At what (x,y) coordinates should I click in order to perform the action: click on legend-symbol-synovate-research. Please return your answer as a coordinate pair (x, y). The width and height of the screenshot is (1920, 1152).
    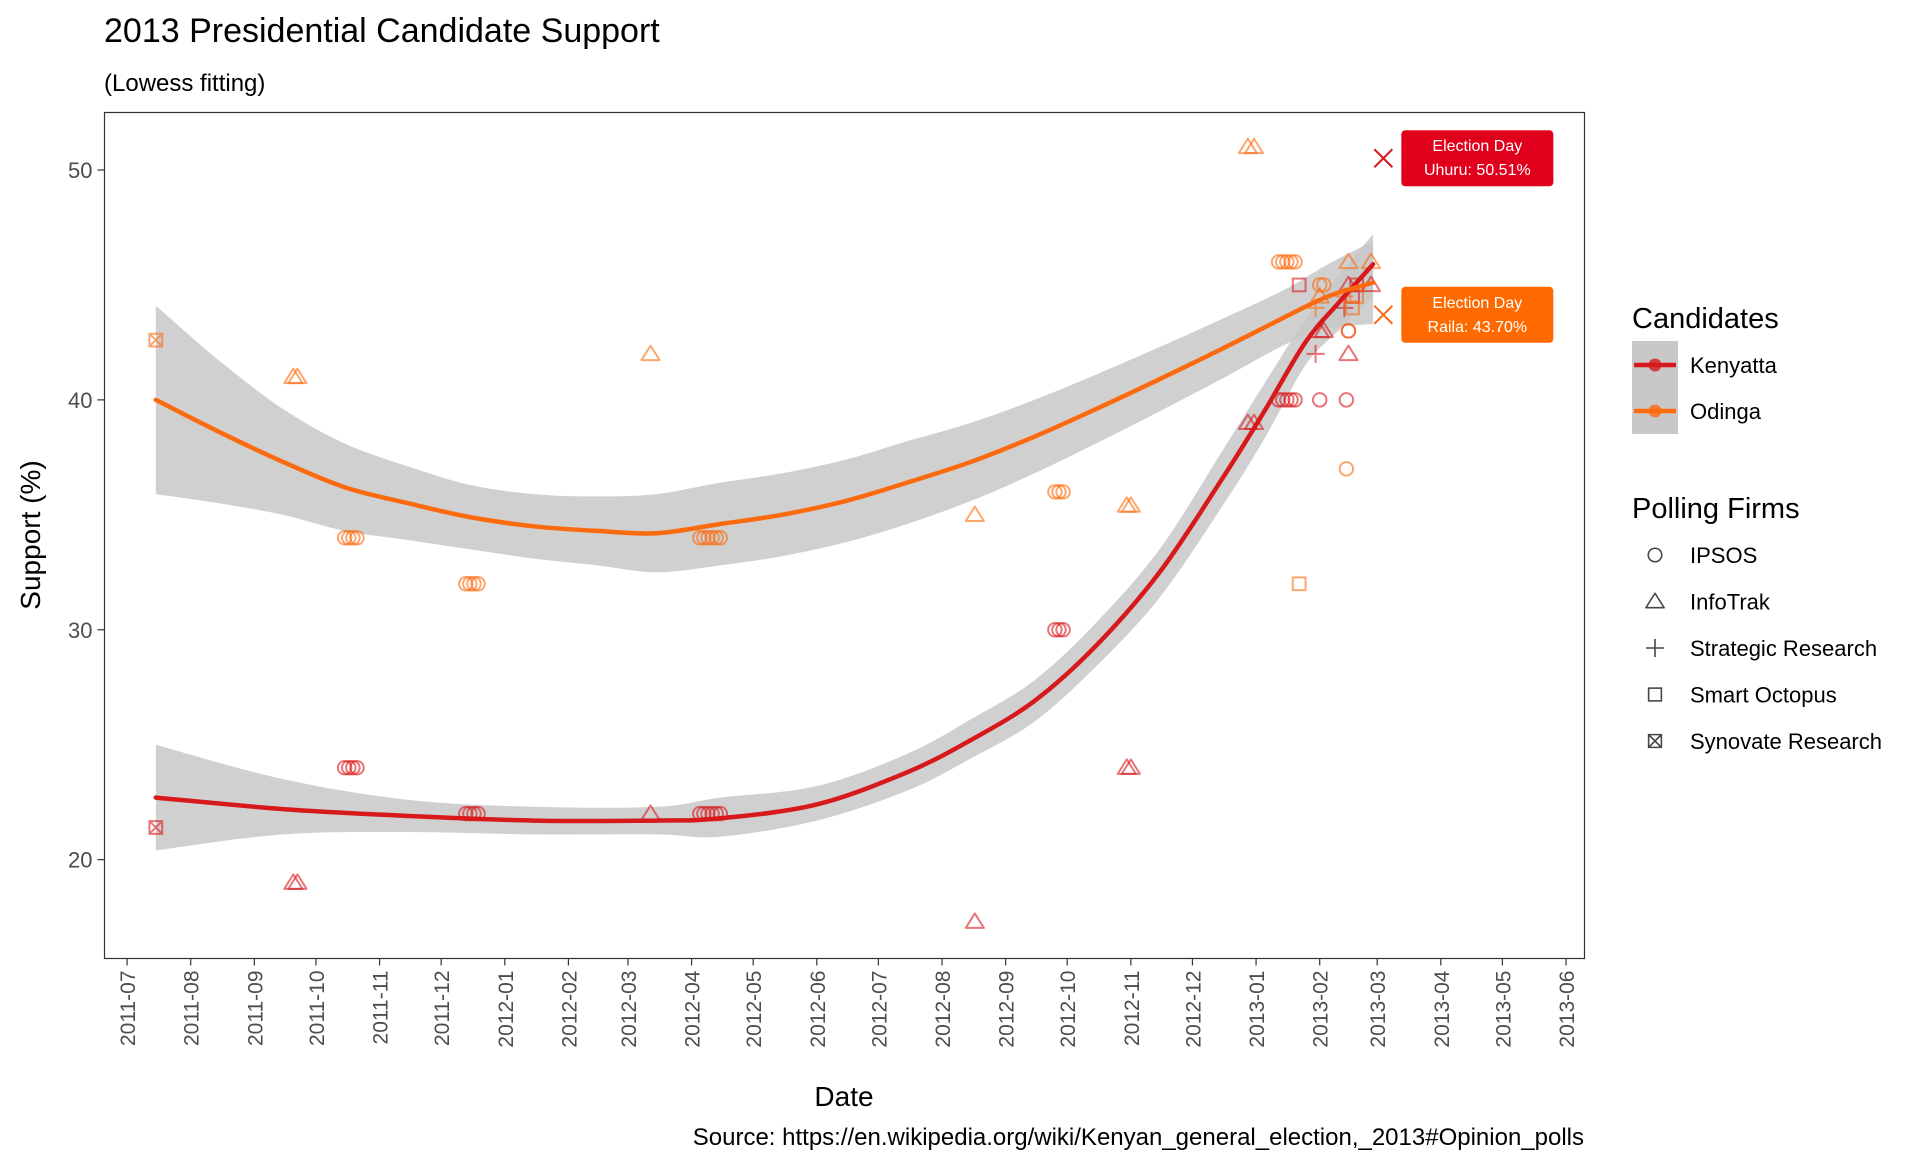
    Looking at the image, I should click on (1655, 741).